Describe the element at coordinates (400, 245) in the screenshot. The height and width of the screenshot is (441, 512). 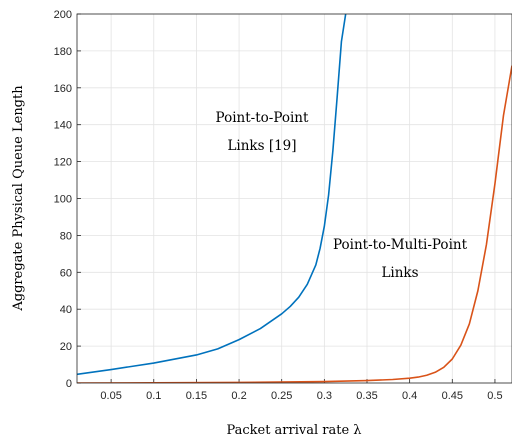
I see `annotation-point-to-multipoint-line1: Point-to-Multi-Point` at that location.